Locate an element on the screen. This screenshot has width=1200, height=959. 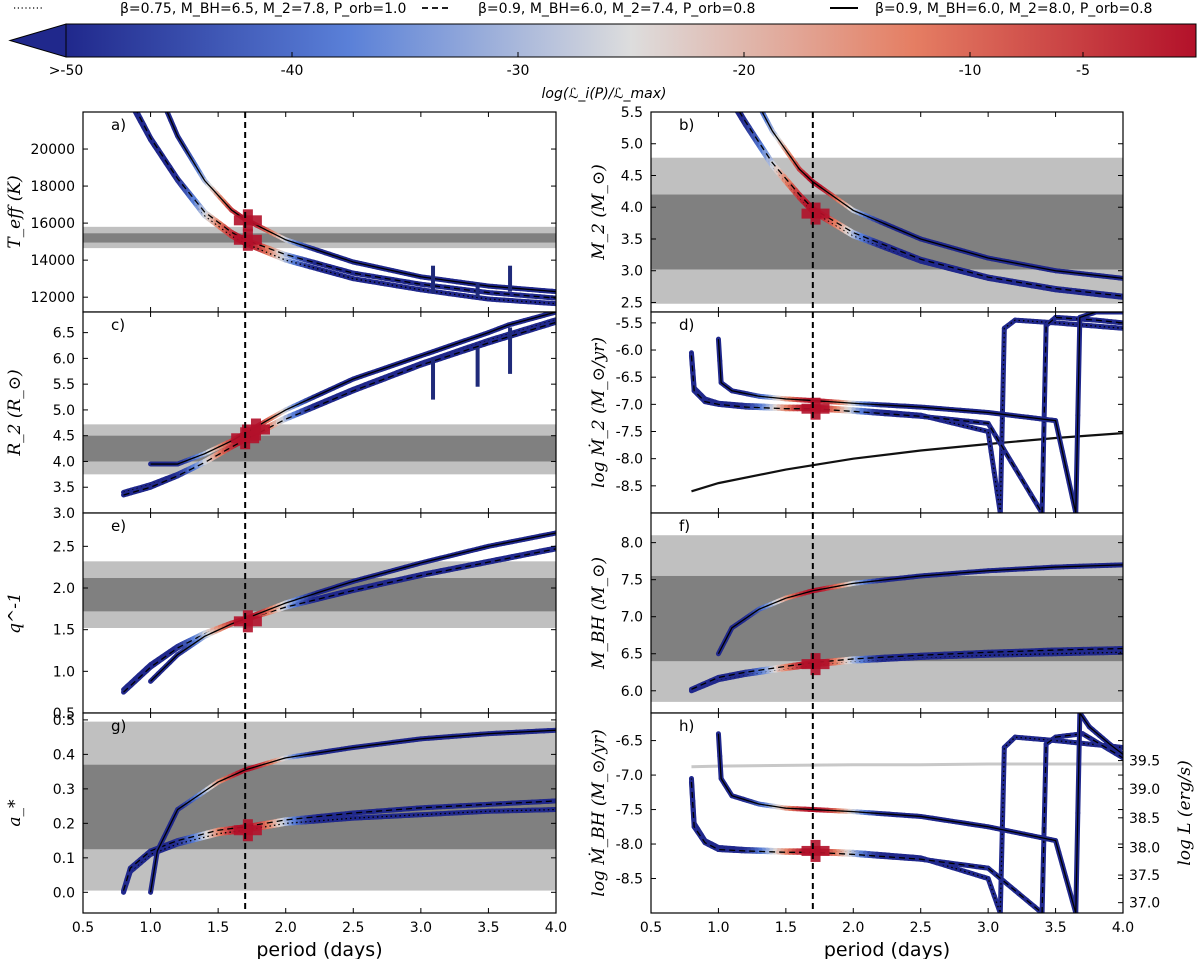
colorbar: >-50 -40 -30 -20 -10 -5 is located at coordinates (602, 51).